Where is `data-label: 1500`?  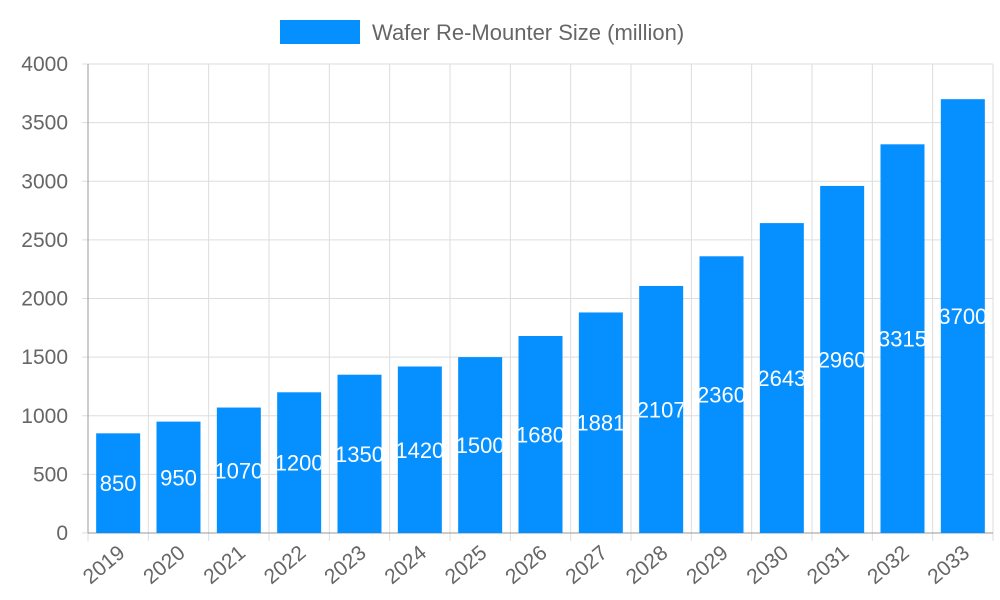
data-label: 1500 is located at coordinates (480, 445).